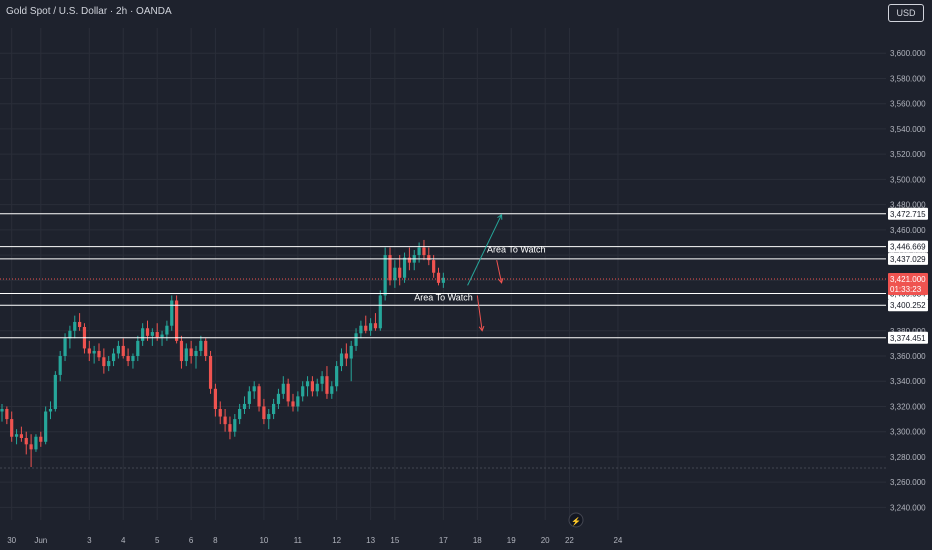 The image size is (932, 550). Describe the element at coordinates (263, 540) in the screenshot. I see `x-tick-label: 10` at that location.